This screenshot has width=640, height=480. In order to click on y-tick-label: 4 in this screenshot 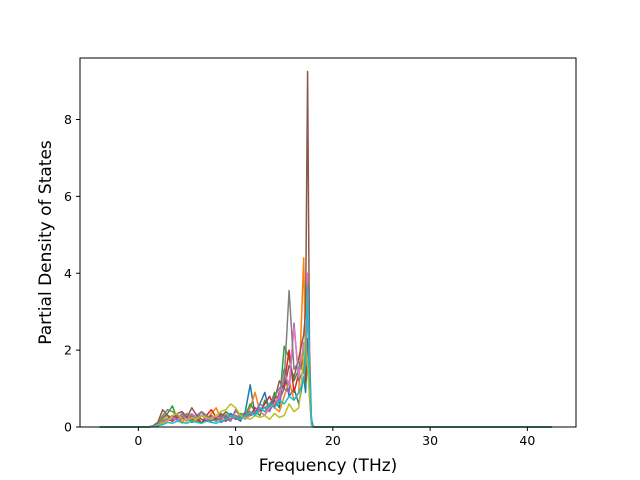, I will do `click(68, 273)`.